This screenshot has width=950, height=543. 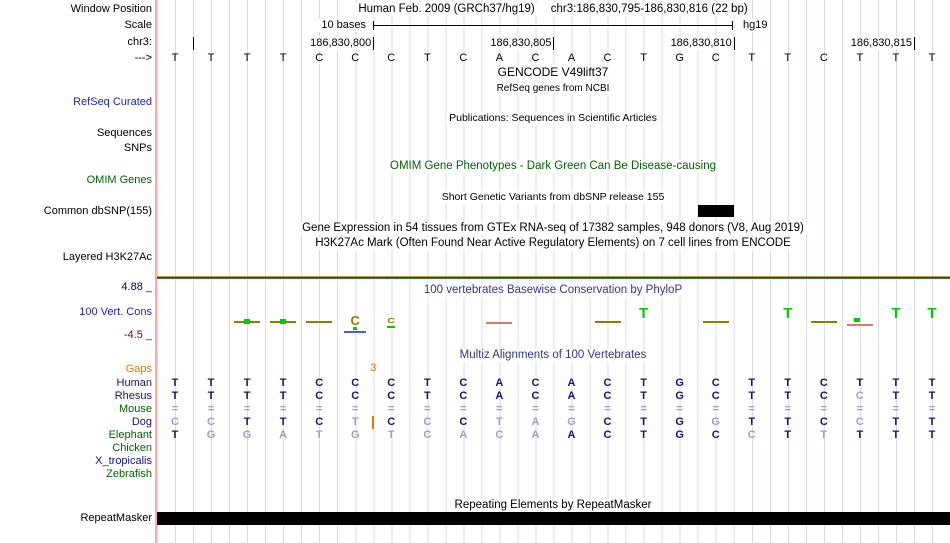 What do you see at coordinates (112, 102) in the screenshot?
I see `track-label-refseq-curated: RefSeq Curated` at bounding box center [112, 102].